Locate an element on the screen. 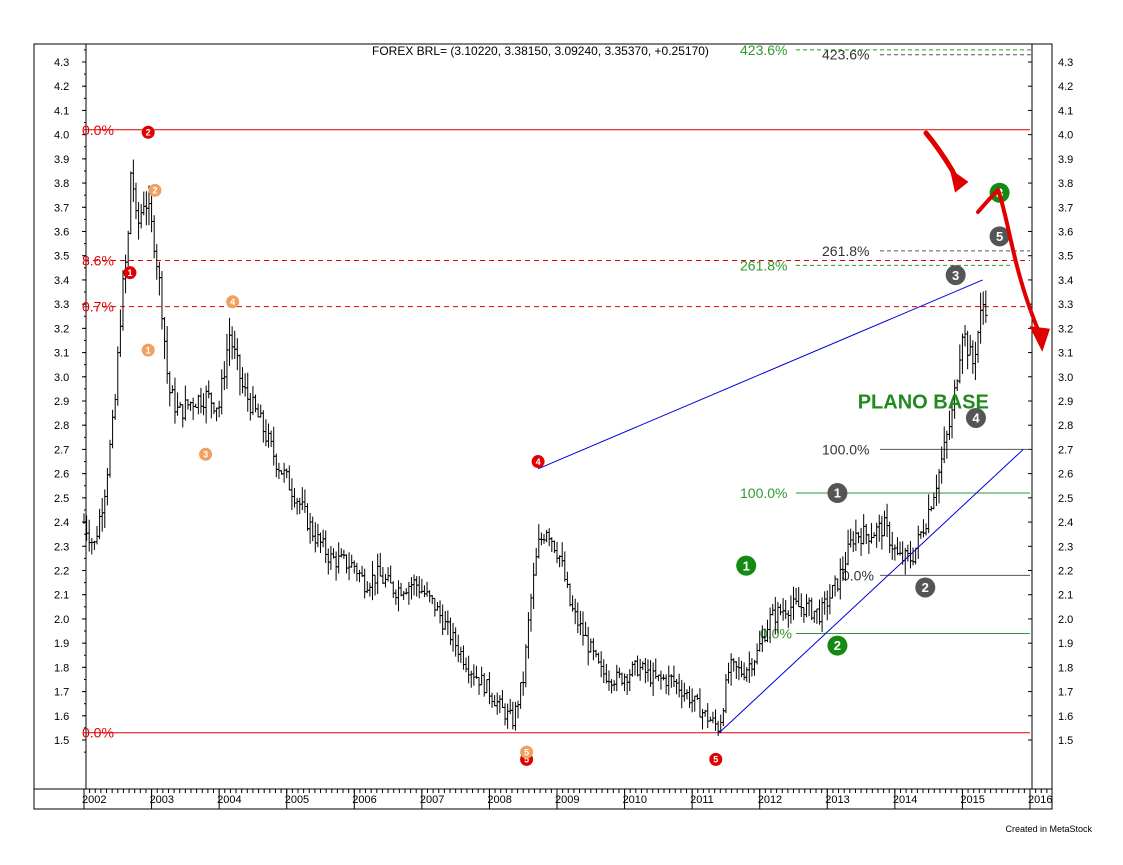  y-tick-label-left: 3.2 is located at coordinates (61, 329).